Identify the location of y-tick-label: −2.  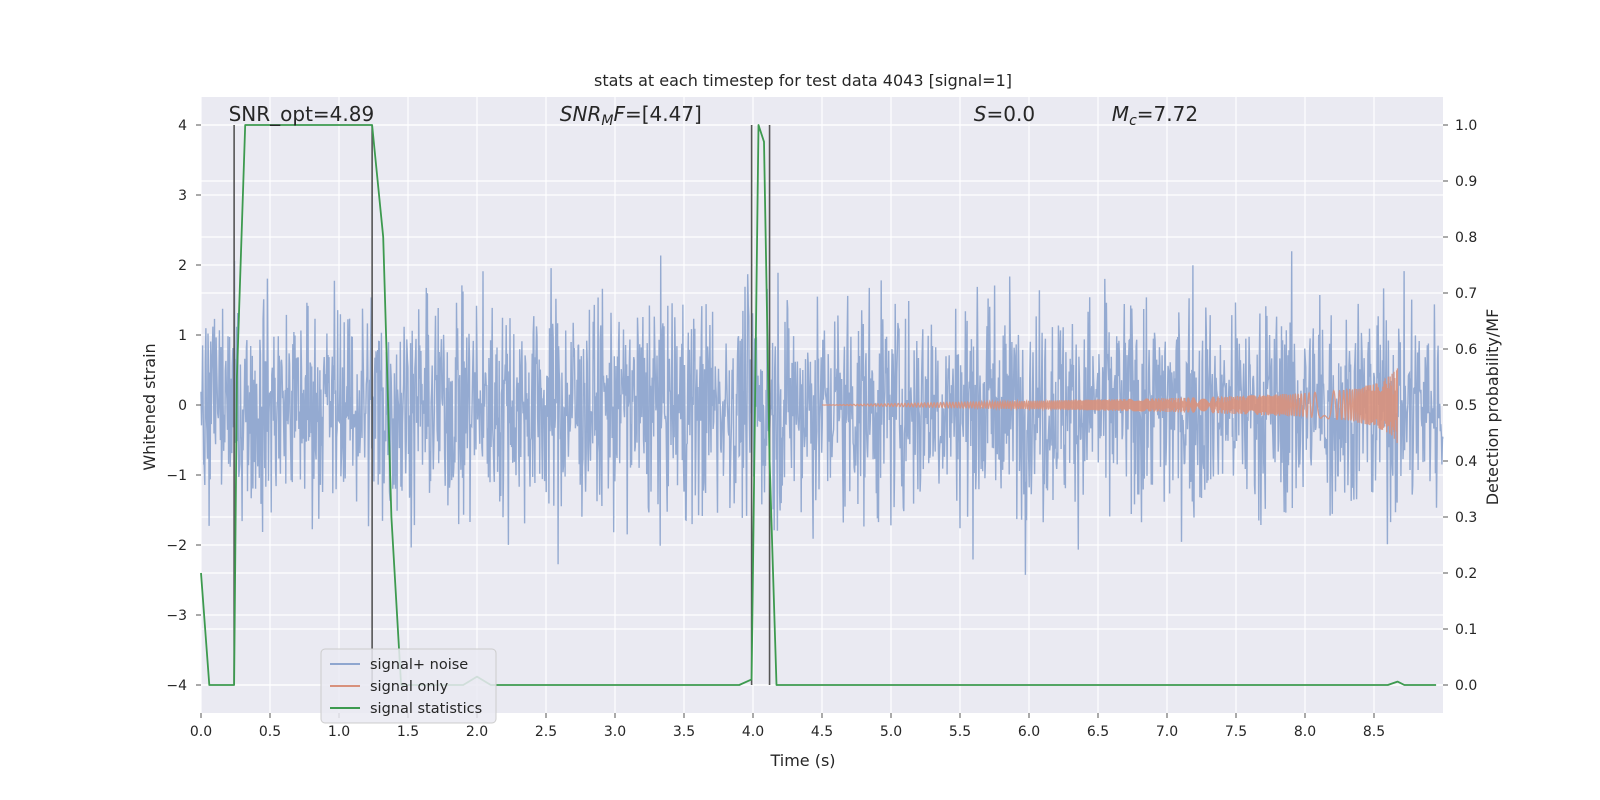
(176, 546).